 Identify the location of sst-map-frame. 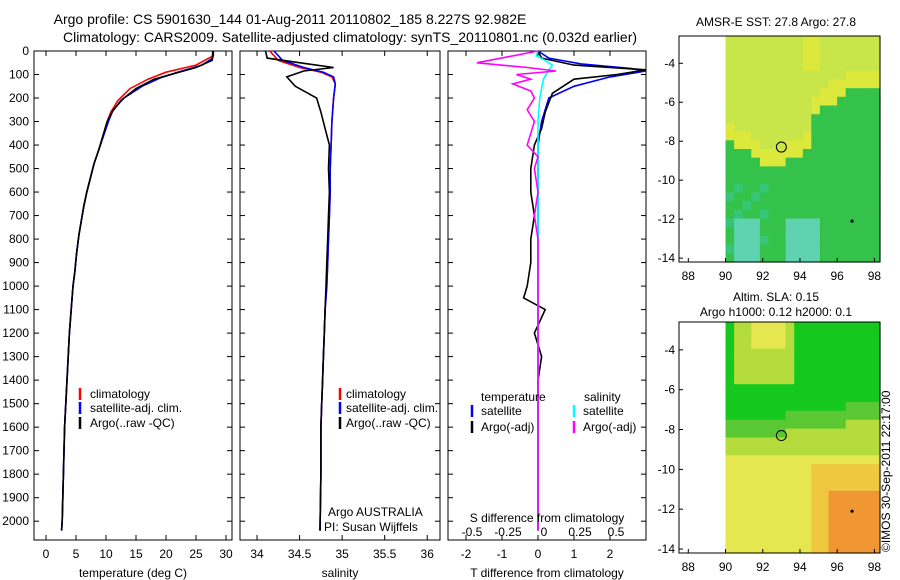
(779, 149).